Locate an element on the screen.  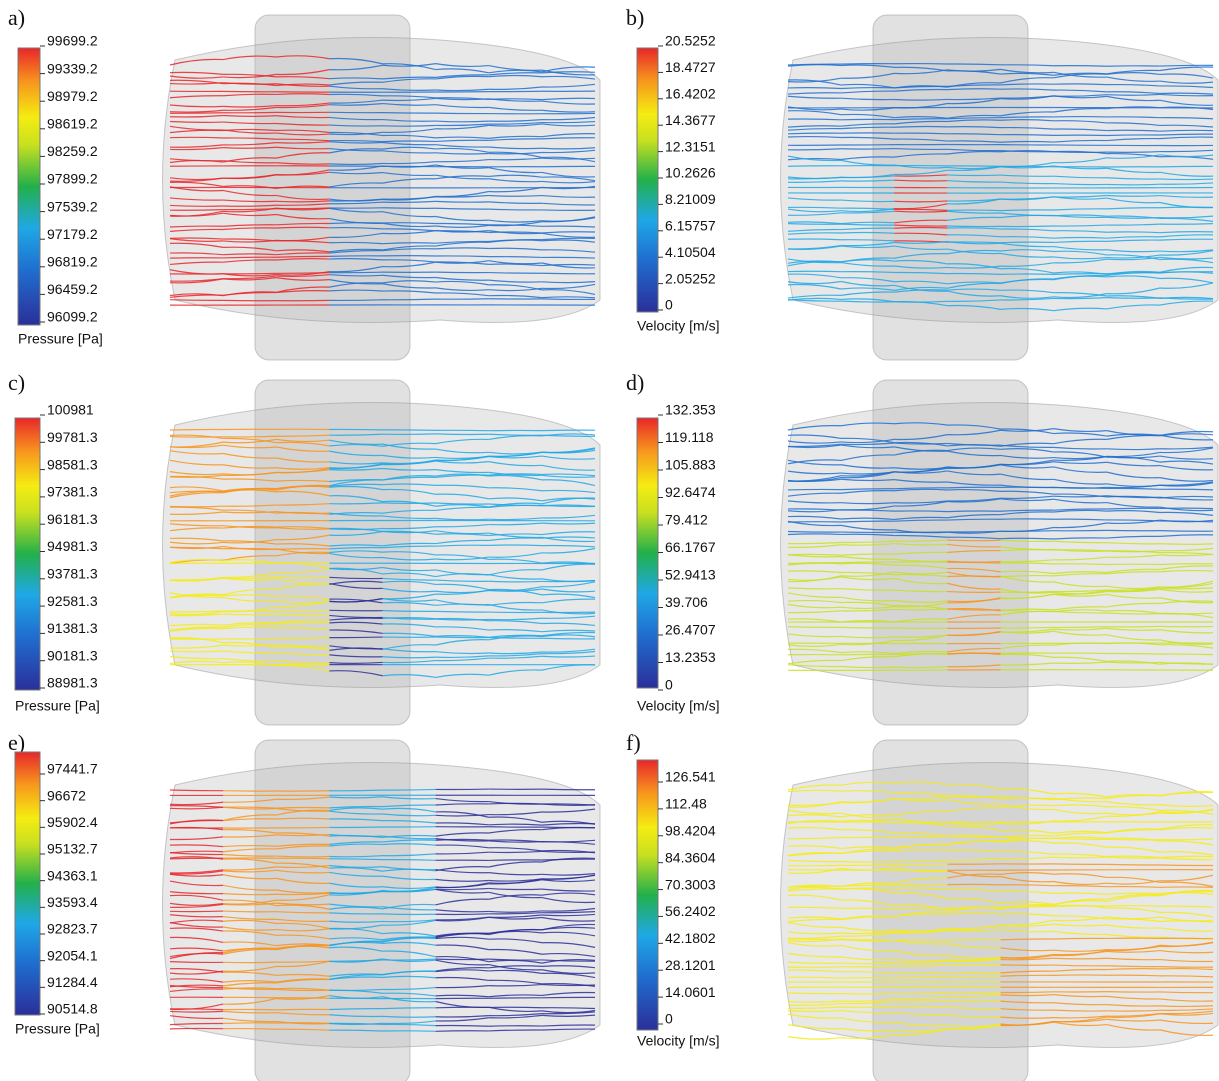
panel-label: b) is located at coordinates (635, 17).